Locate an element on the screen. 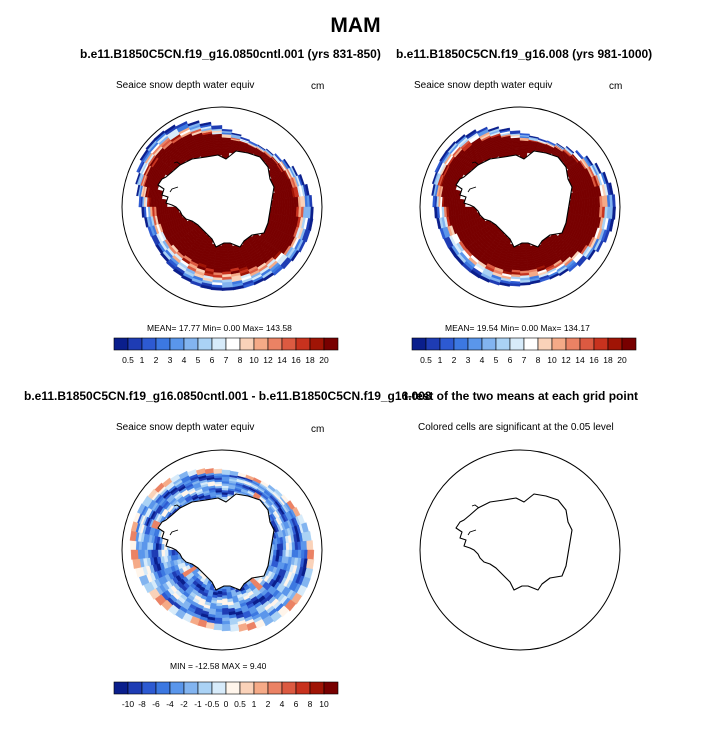 This screenshot has width=711, height=738. panel-exp-variable: Seaice snow depth water equiv is located at coordinates (483, 85).